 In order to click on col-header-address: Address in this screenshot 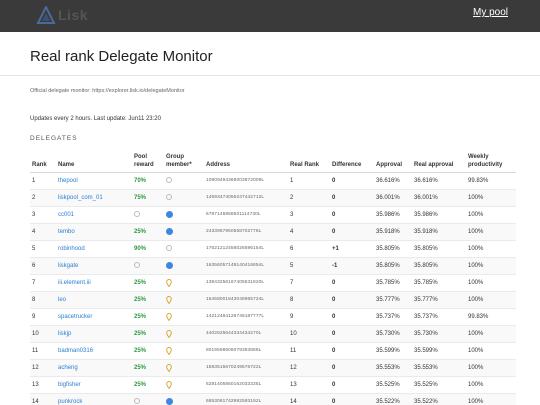, I will do `click(246, 160)`.